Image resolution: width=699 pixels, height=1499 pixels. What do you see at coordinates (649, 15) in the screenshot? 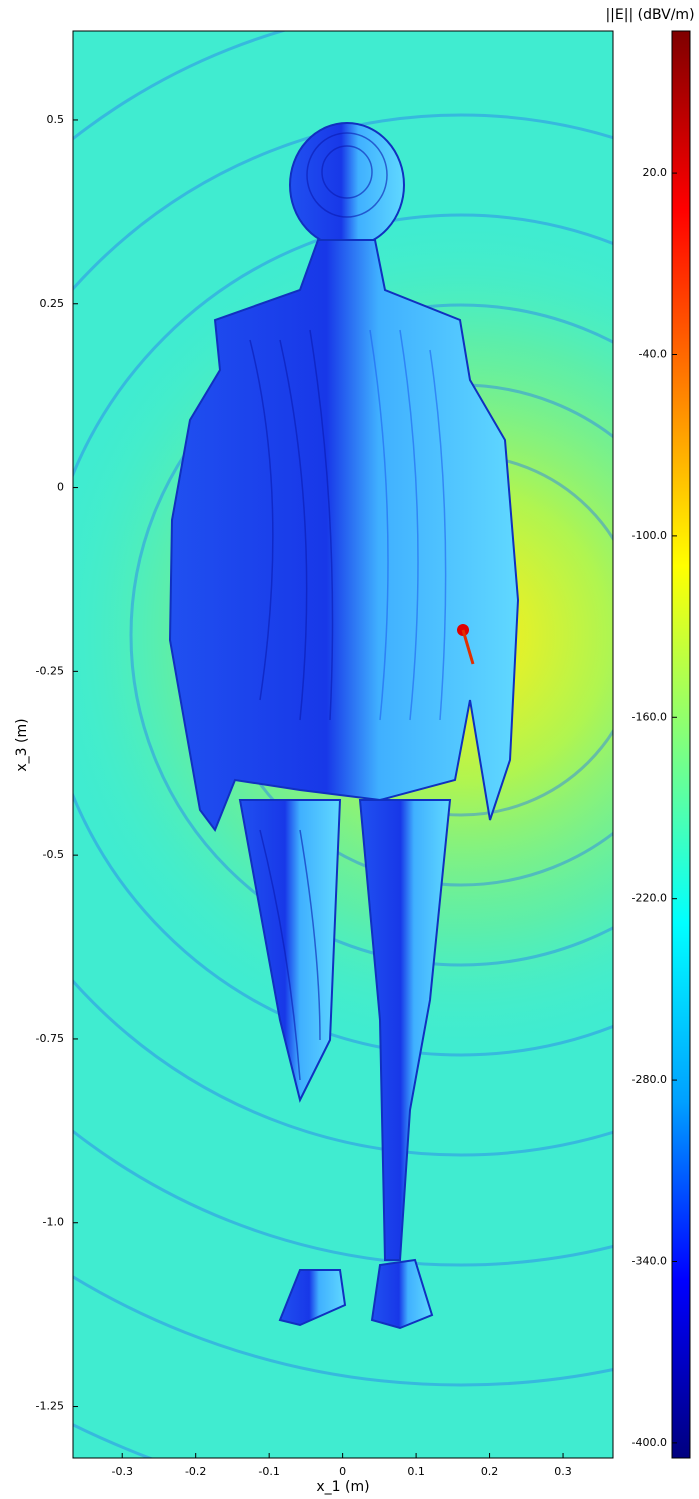
I see `colorbar-label: ||E|| (dBV/m)` at bounding box center [649, 15].